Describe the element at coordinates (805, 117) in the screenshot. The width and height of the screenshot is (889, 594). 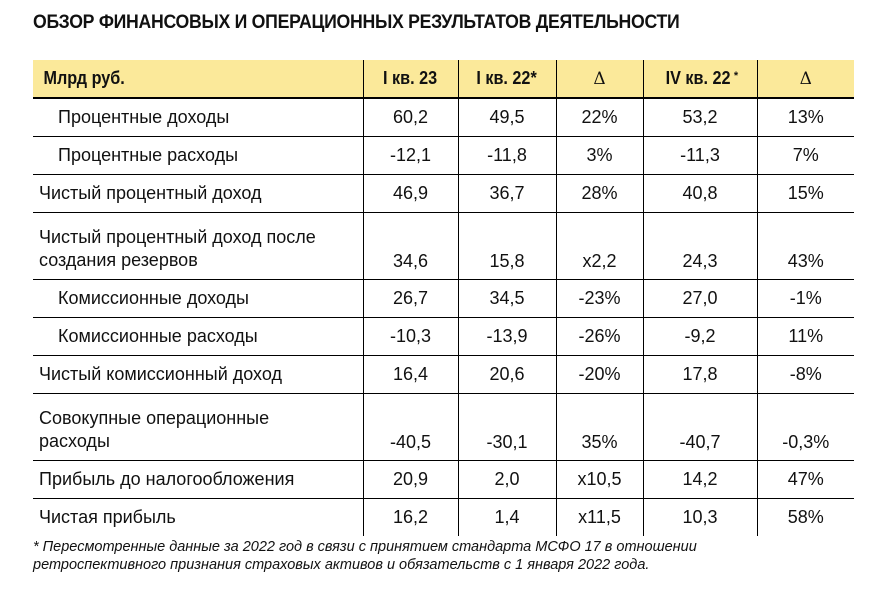
I see `cell-delta-qoq: 13%` at that location.